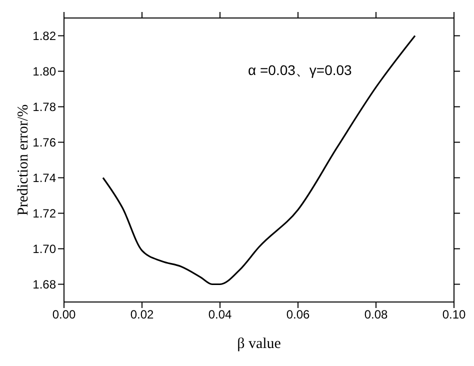  I want to click on x-tick-label: 0.08, so click(376, 315).